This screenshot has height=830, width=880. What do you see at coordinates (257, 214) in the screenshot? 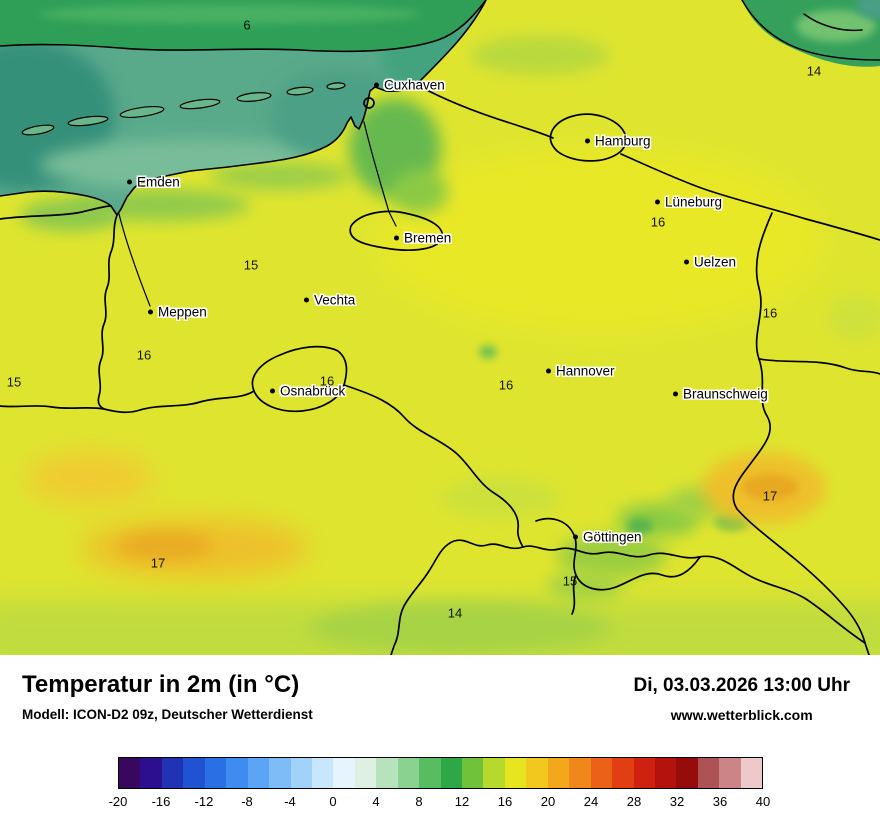
I see `rivers` at bounding box center [257, 214].